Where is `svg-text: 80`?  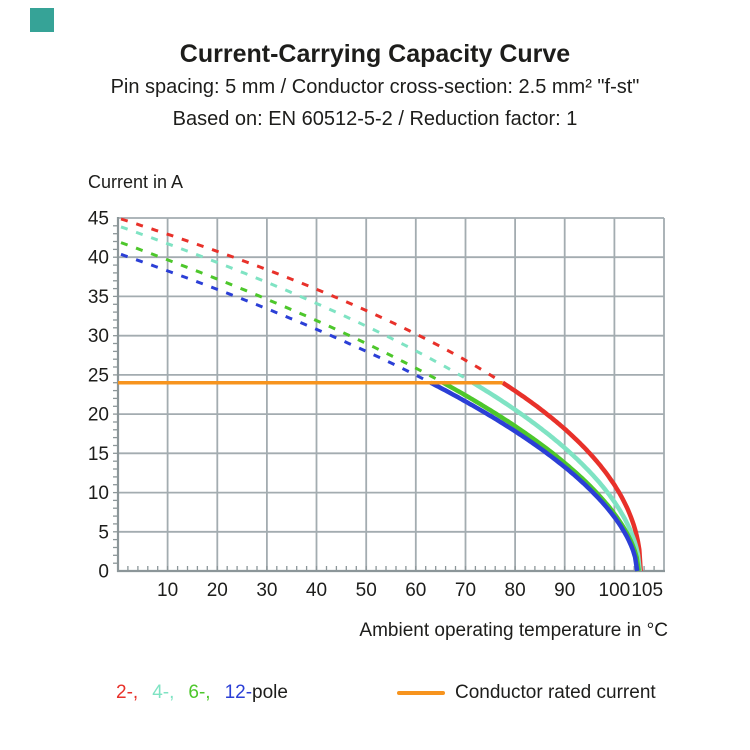 svg-text: 80 is located at coordinates (515, 590).